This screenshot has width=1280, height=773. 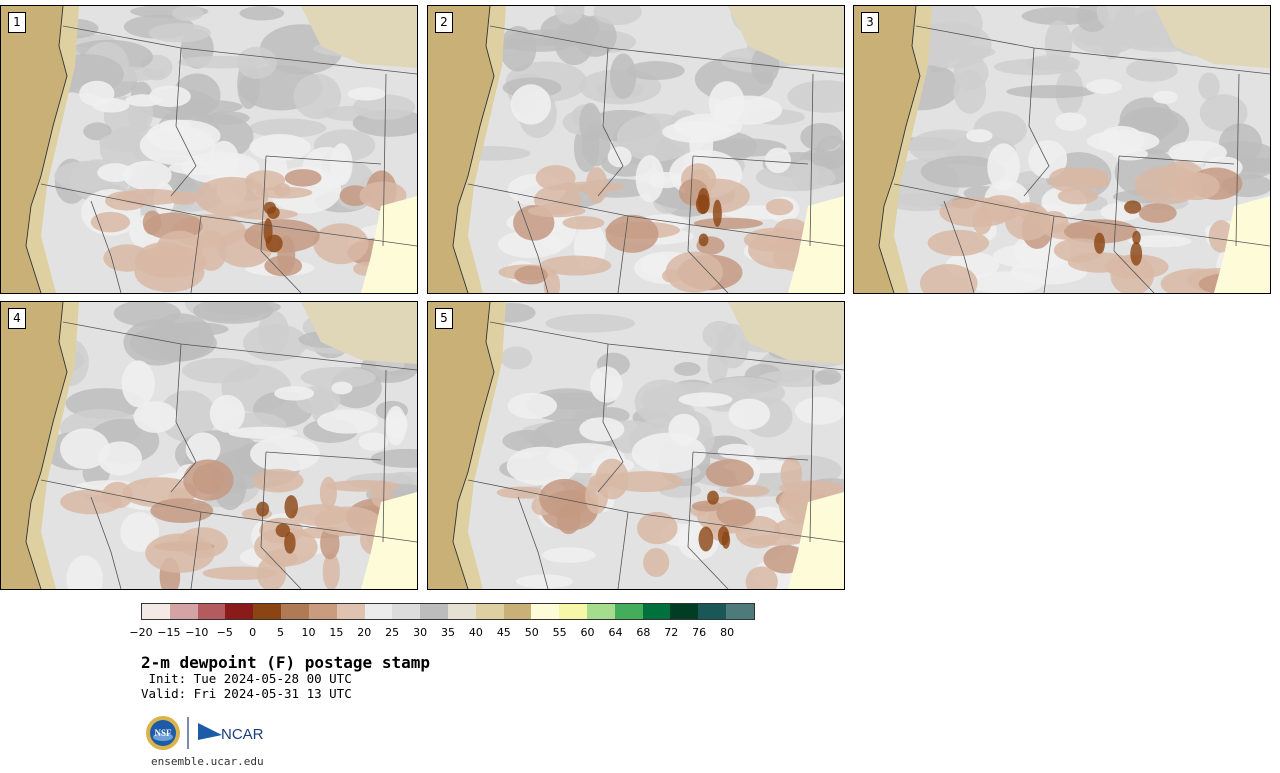 What do you see at coordinates (141, 632) in the screenshot?
I see `colorbar-tick-label: −20` at bounding box center [141, 632].